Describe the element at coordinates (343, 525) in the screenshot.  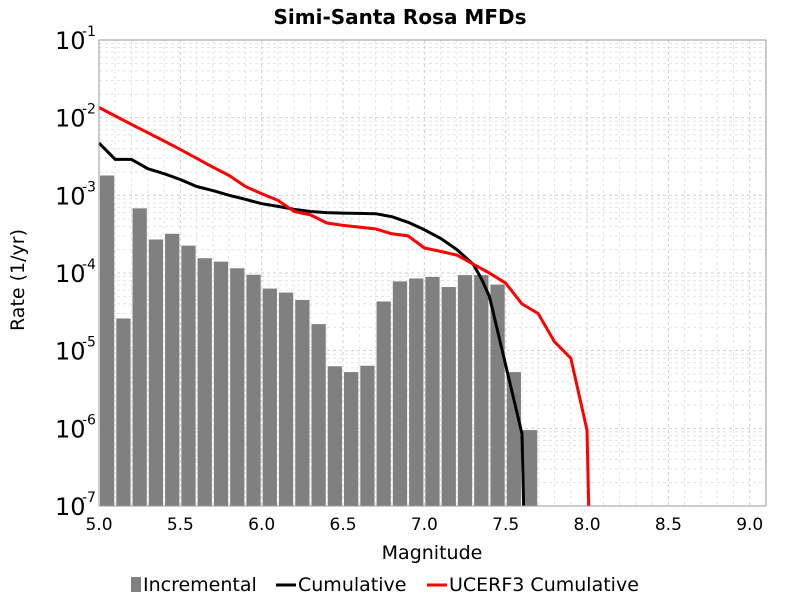
I see `x-tick-label: 6.5` at that location.